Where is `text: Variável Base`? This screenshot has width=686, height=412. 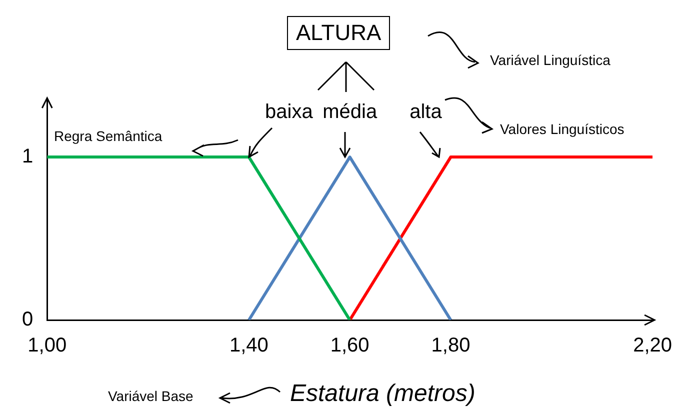 text: Variável Base is located at coordinates (151, 396).